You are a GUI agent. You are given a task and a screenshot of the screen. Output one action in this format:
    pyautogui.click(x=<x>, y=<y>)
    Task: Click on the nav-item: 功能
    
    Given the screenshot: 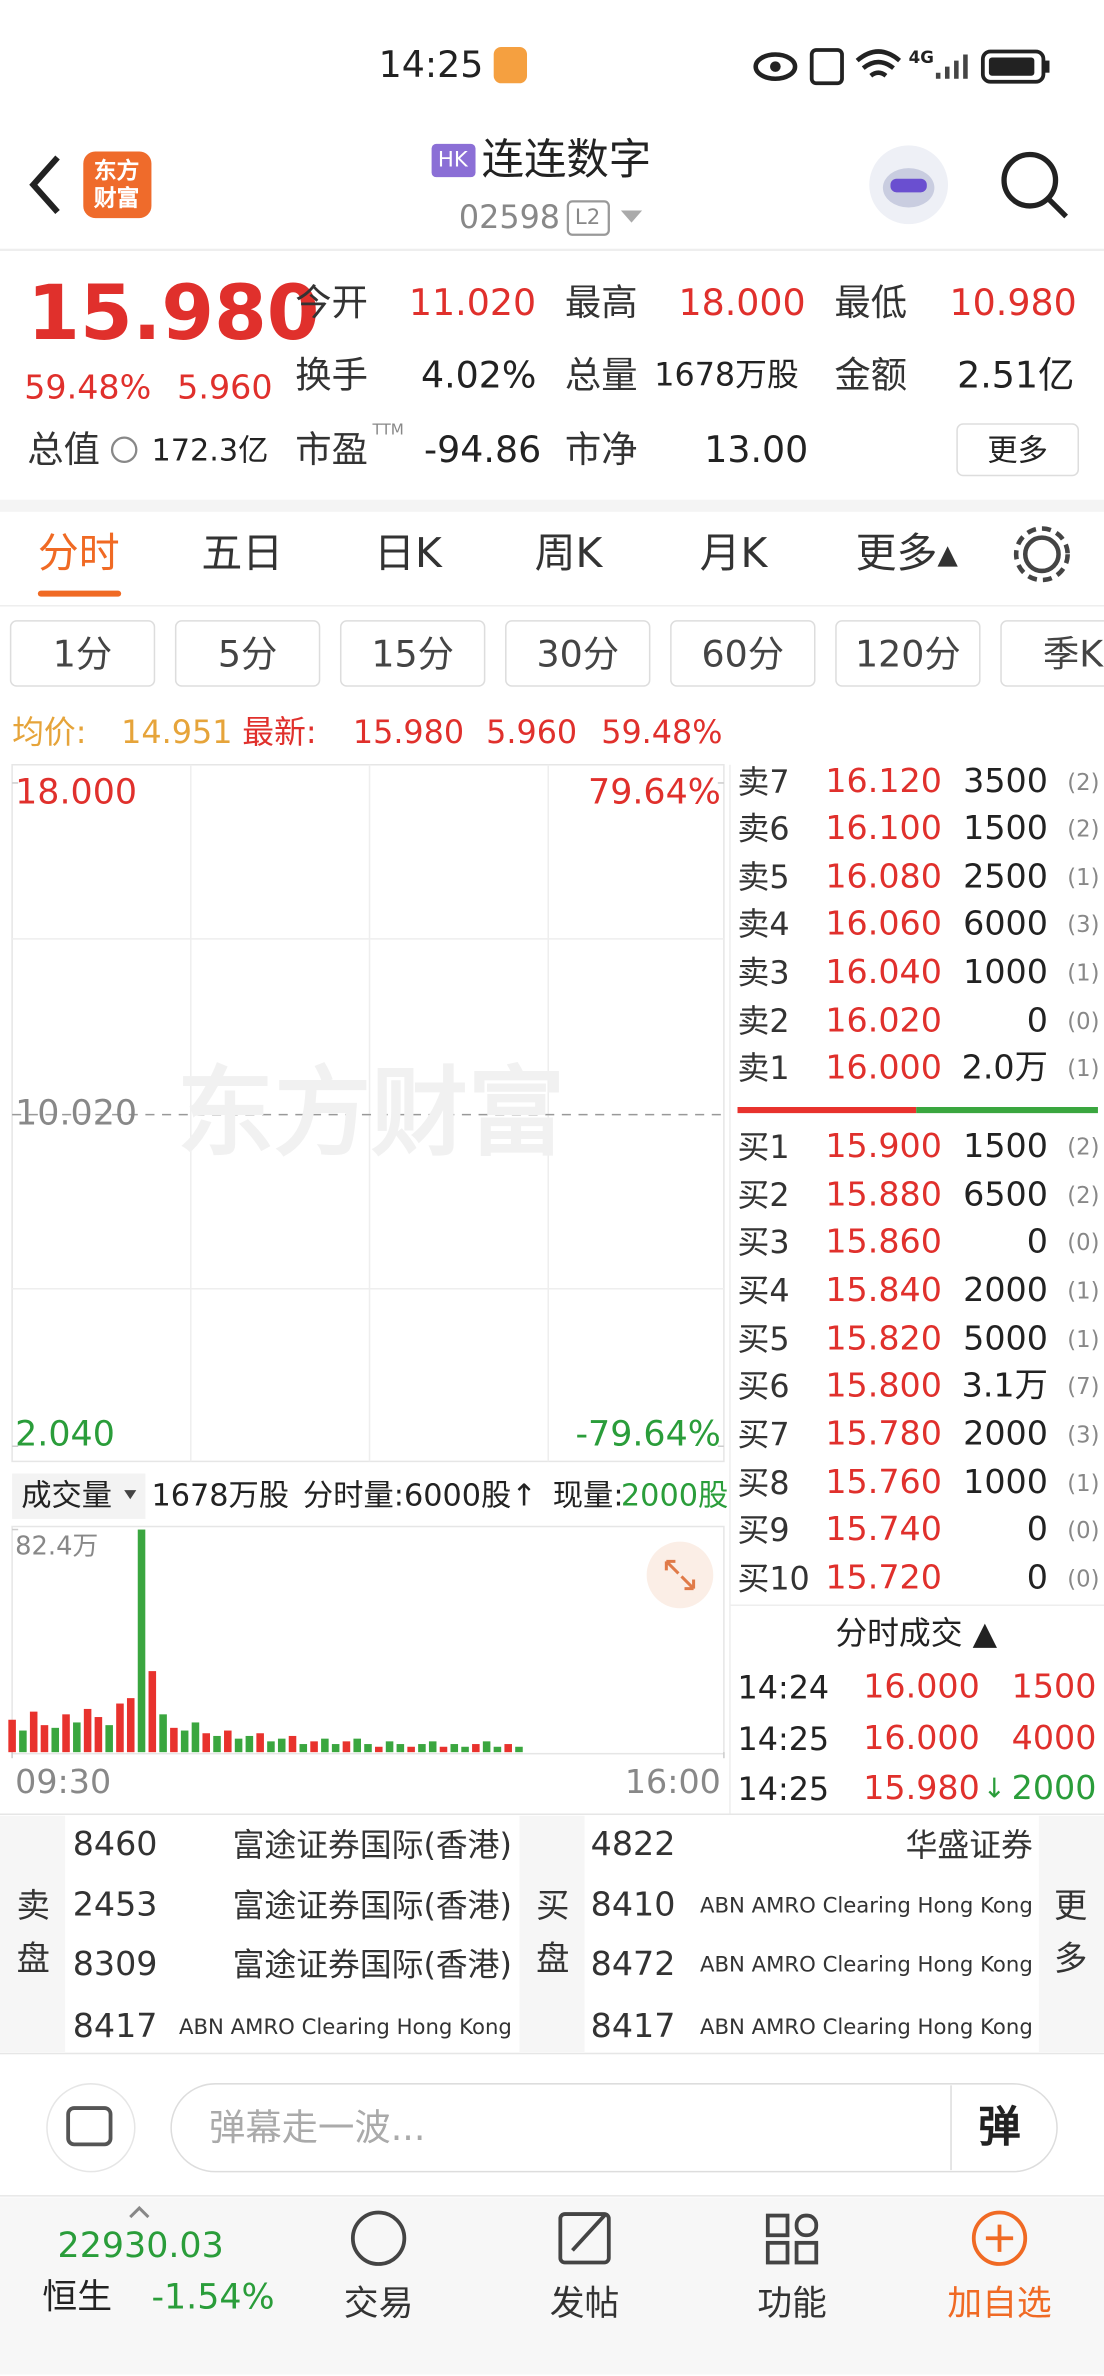 What is the action you would take?
    pyautogui.click(x=792, y=2304)
    